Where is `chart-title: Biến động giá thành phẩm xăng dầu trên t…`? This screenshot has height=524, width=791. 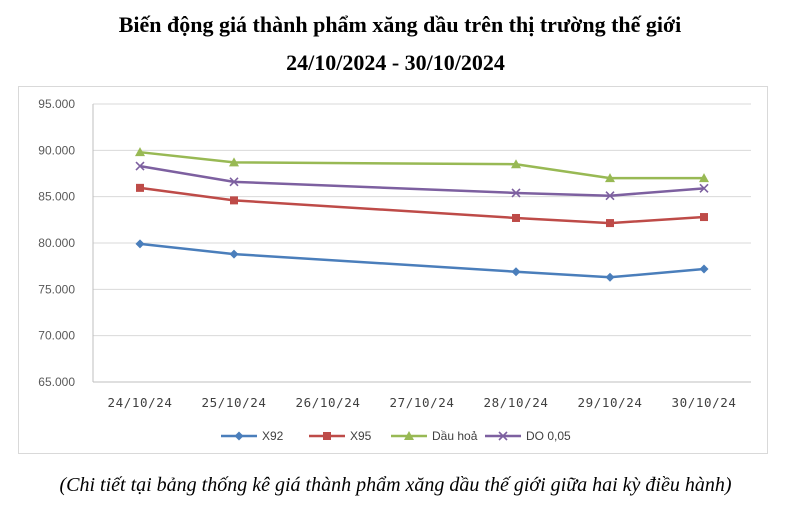
chart-title: Biến động giá thành phẩm xăng dầu trên t… is located at coordinates (400, 24).